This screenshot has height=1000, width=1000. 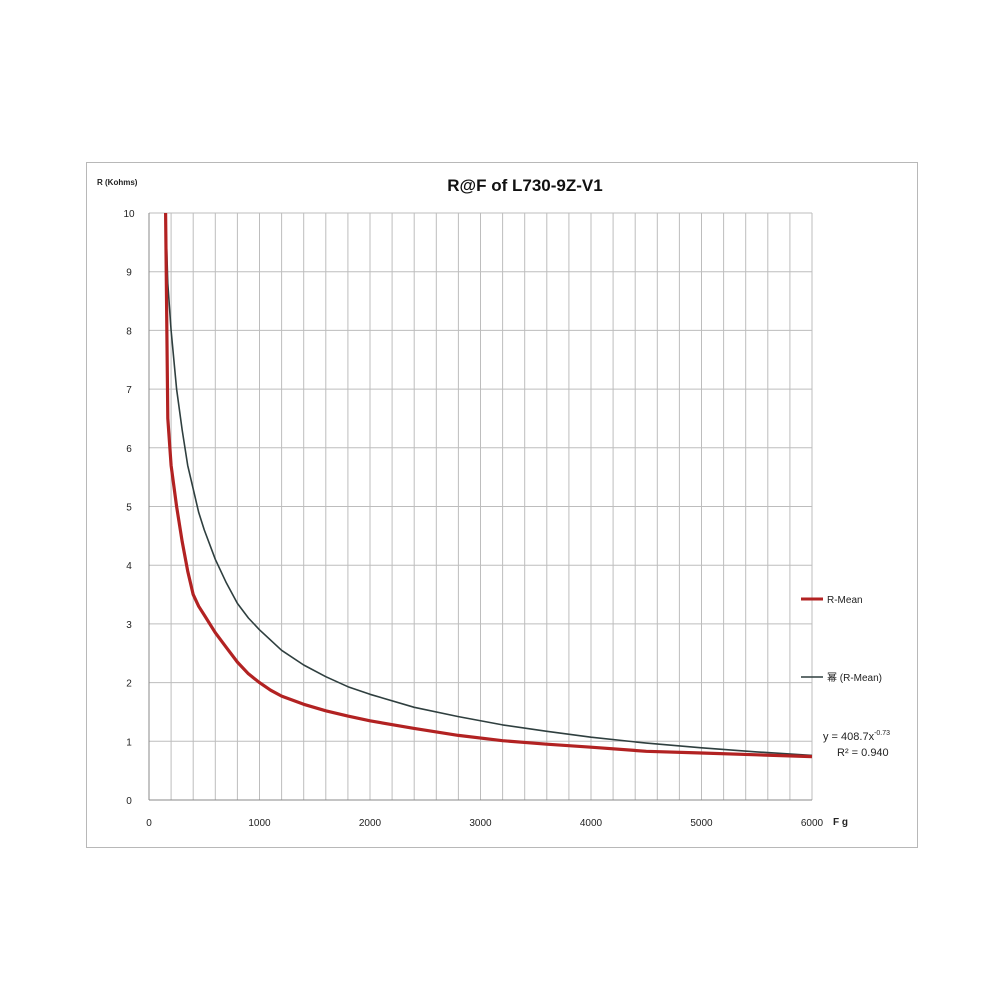 What do you see at coordinates (882, 733) in the screenshot?
I see `equation-exponent: -0.73` at bounding box center [882, 733].